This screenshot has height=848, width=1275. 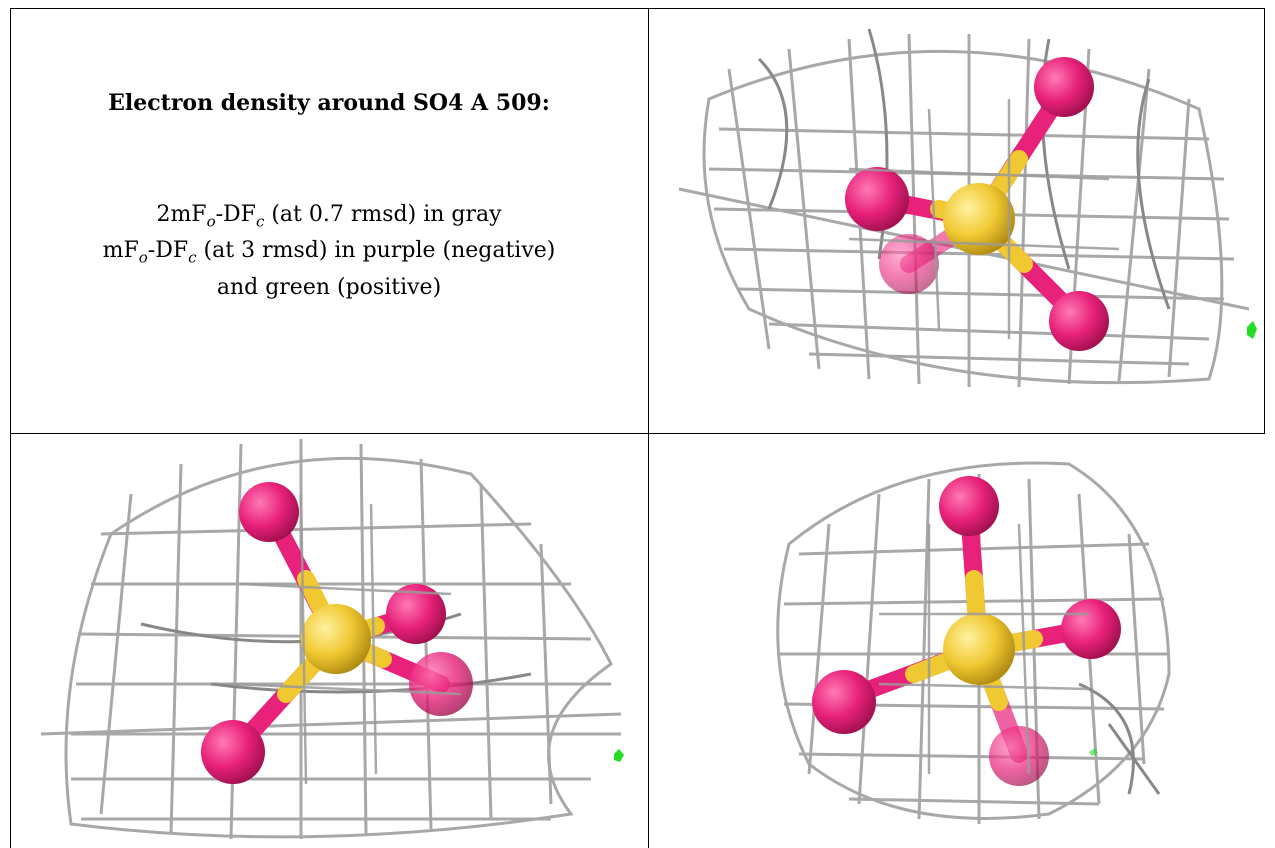 What do you see at coordinates (235, 214) in the screenshot?
I see `legend-1-mid: -DF` at bounding box center [235, 214].